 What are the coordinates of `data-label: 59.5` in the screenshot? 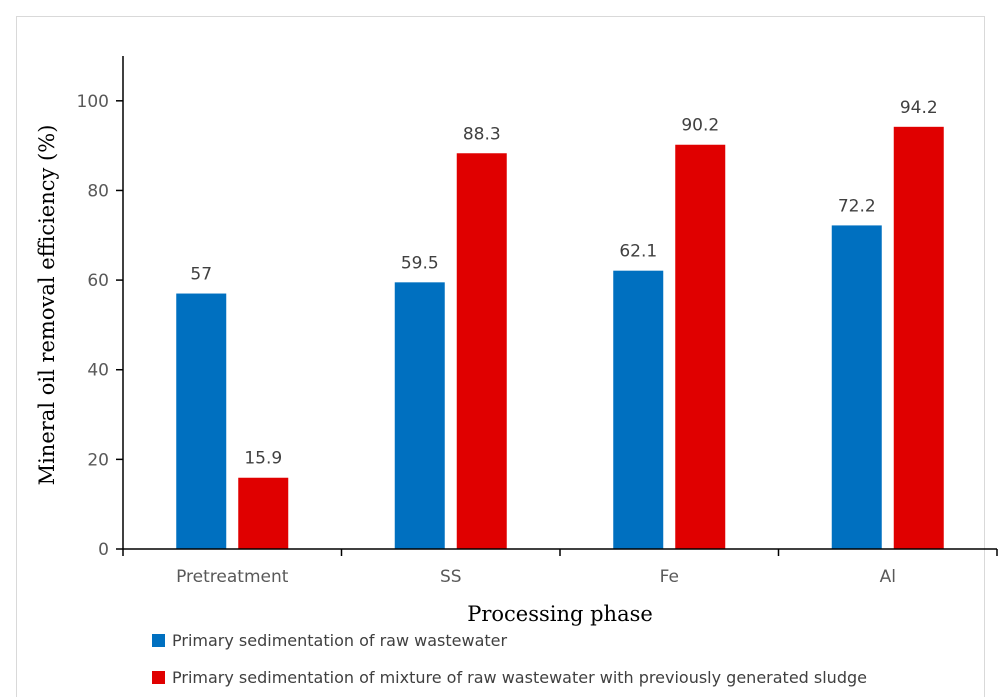 It's located at (420, 263).